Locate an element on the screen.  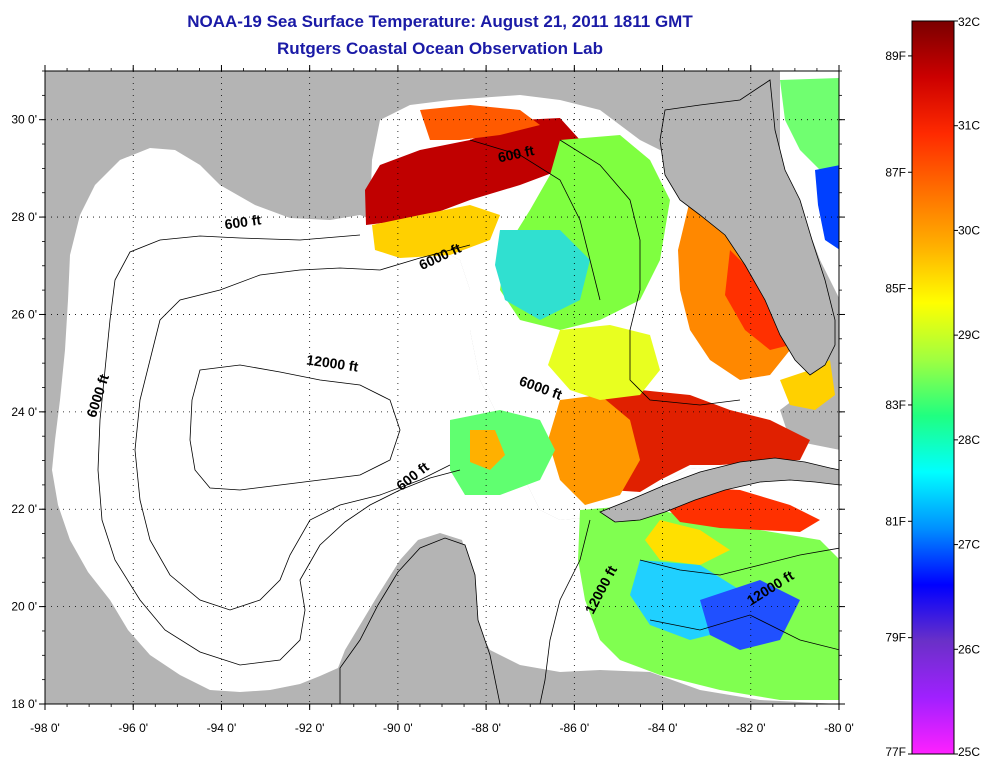
contour-caribbean is located at coordinates (739, 561).